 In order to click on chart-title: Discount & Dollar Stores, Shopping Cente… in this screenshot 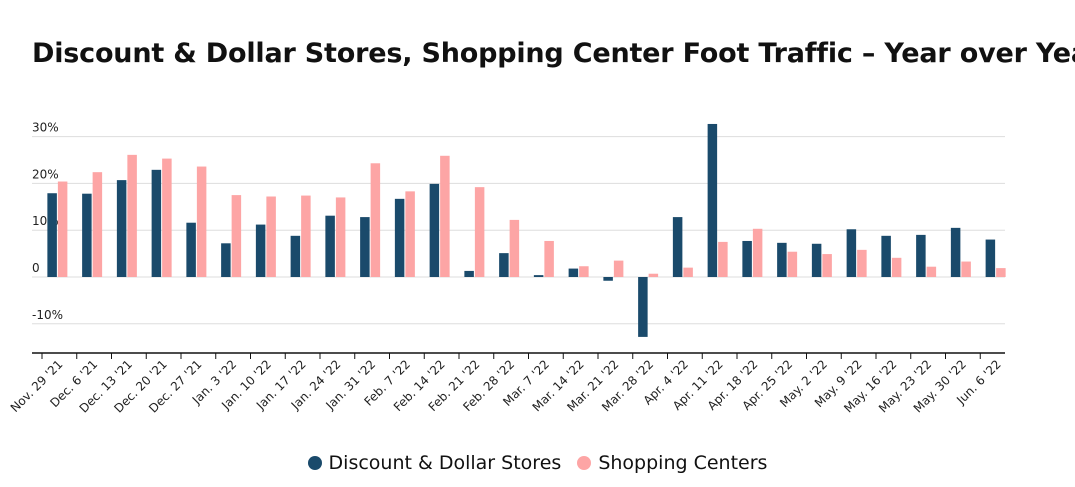, I will do `click(553, 53)`.